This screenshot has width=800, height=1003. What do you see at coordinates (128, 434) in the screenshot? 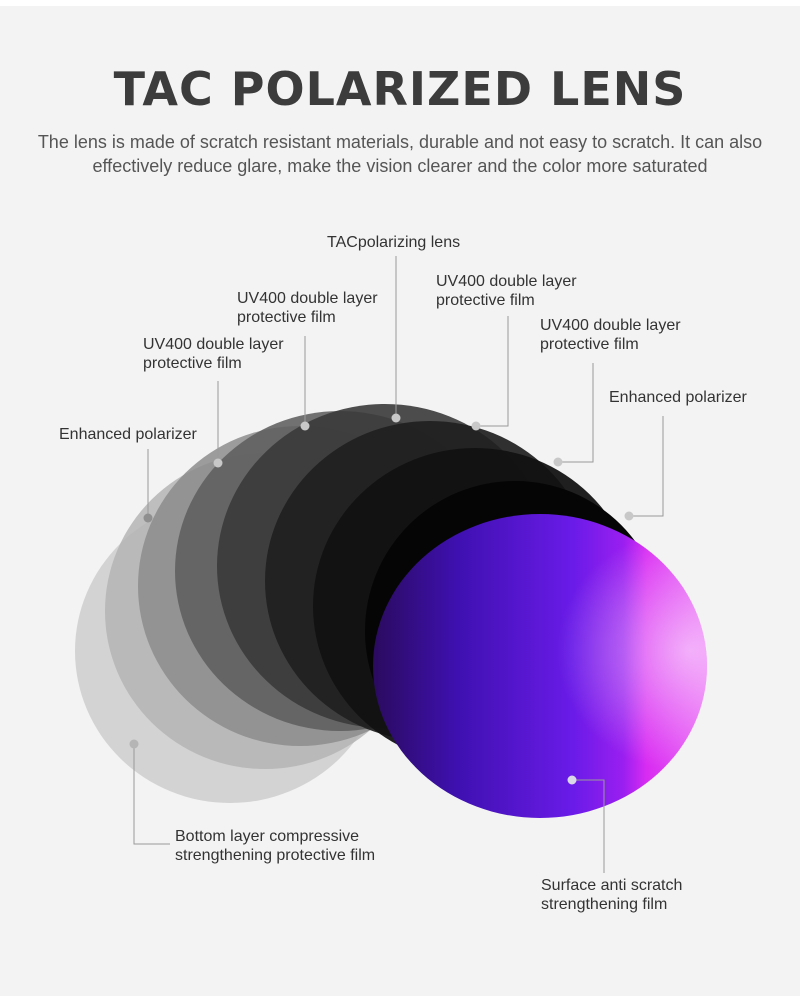
I see `label-enhanced-polarizer-left: Enhanced polarizer` at bounding box center [128, 434].